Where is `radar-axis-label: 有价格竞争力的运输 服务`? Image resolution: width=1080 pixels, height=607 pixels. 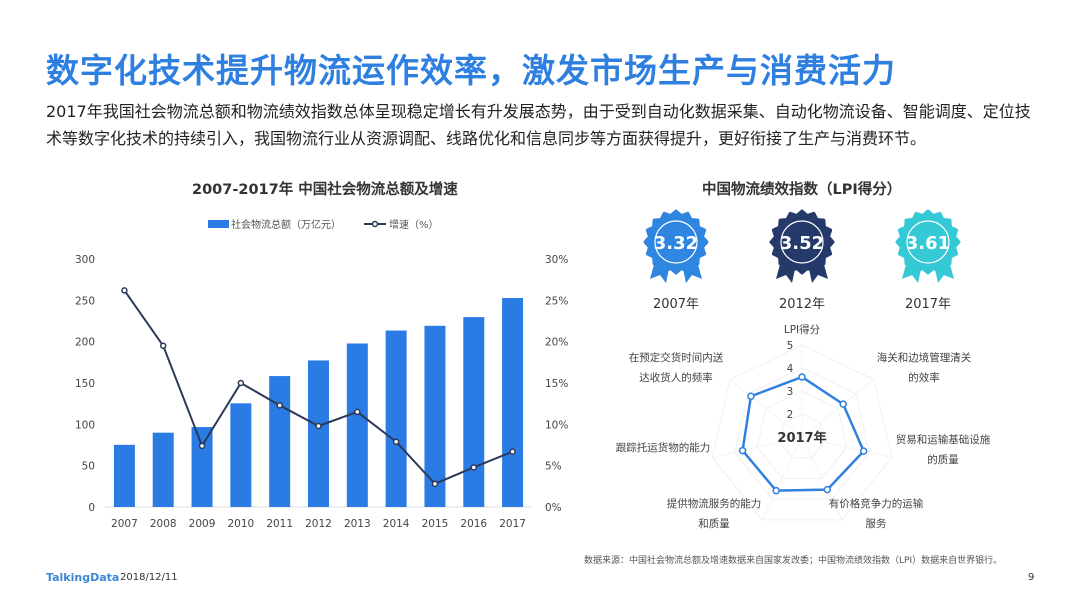
radar-axis-label: 有价格竞争力的运输 服务 is located at coordinates (876, 514).